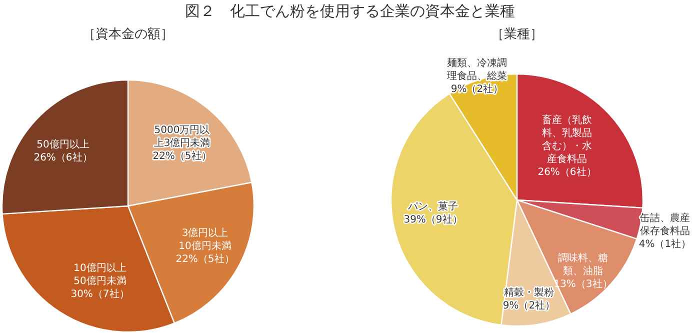  What do you see at coordinates (63, 144) in the screenshot?
I see `slice-label: 50億円以上` at bounding box center [63, 144].